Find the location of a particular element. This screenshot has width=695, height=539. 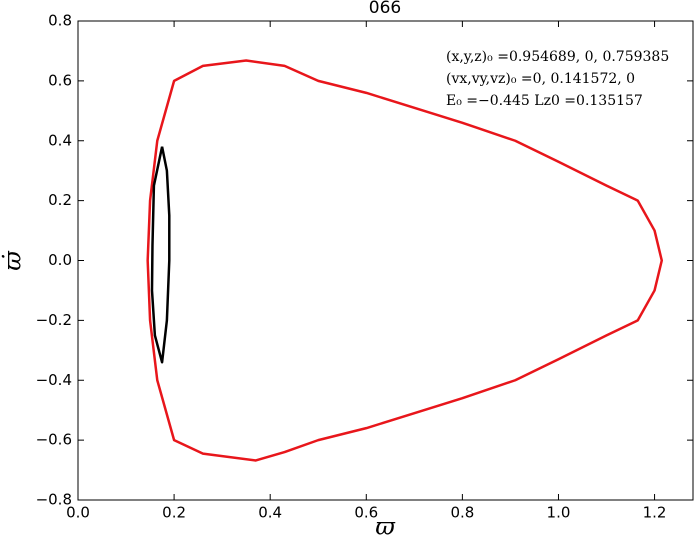

annotation: (x,y,z)₀ =0.954689, 0, 0.759385 is located at coordinates (557, 57).